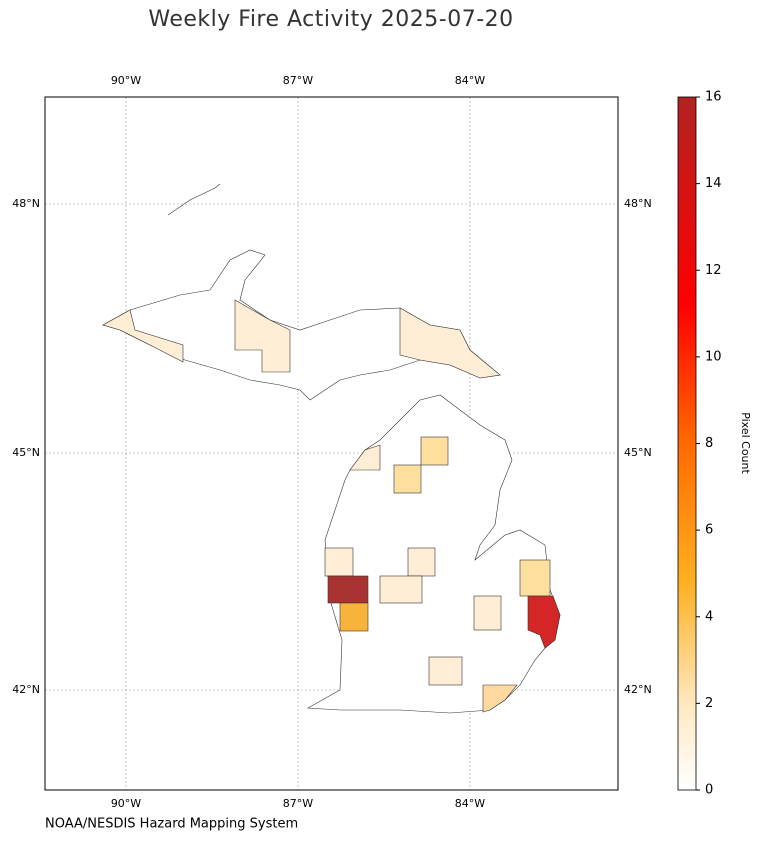  Describe the element at coordinates (330, 19) in the screenshot. I see `map-title: Weekly Fire Activity 2025-07-20` at that location.